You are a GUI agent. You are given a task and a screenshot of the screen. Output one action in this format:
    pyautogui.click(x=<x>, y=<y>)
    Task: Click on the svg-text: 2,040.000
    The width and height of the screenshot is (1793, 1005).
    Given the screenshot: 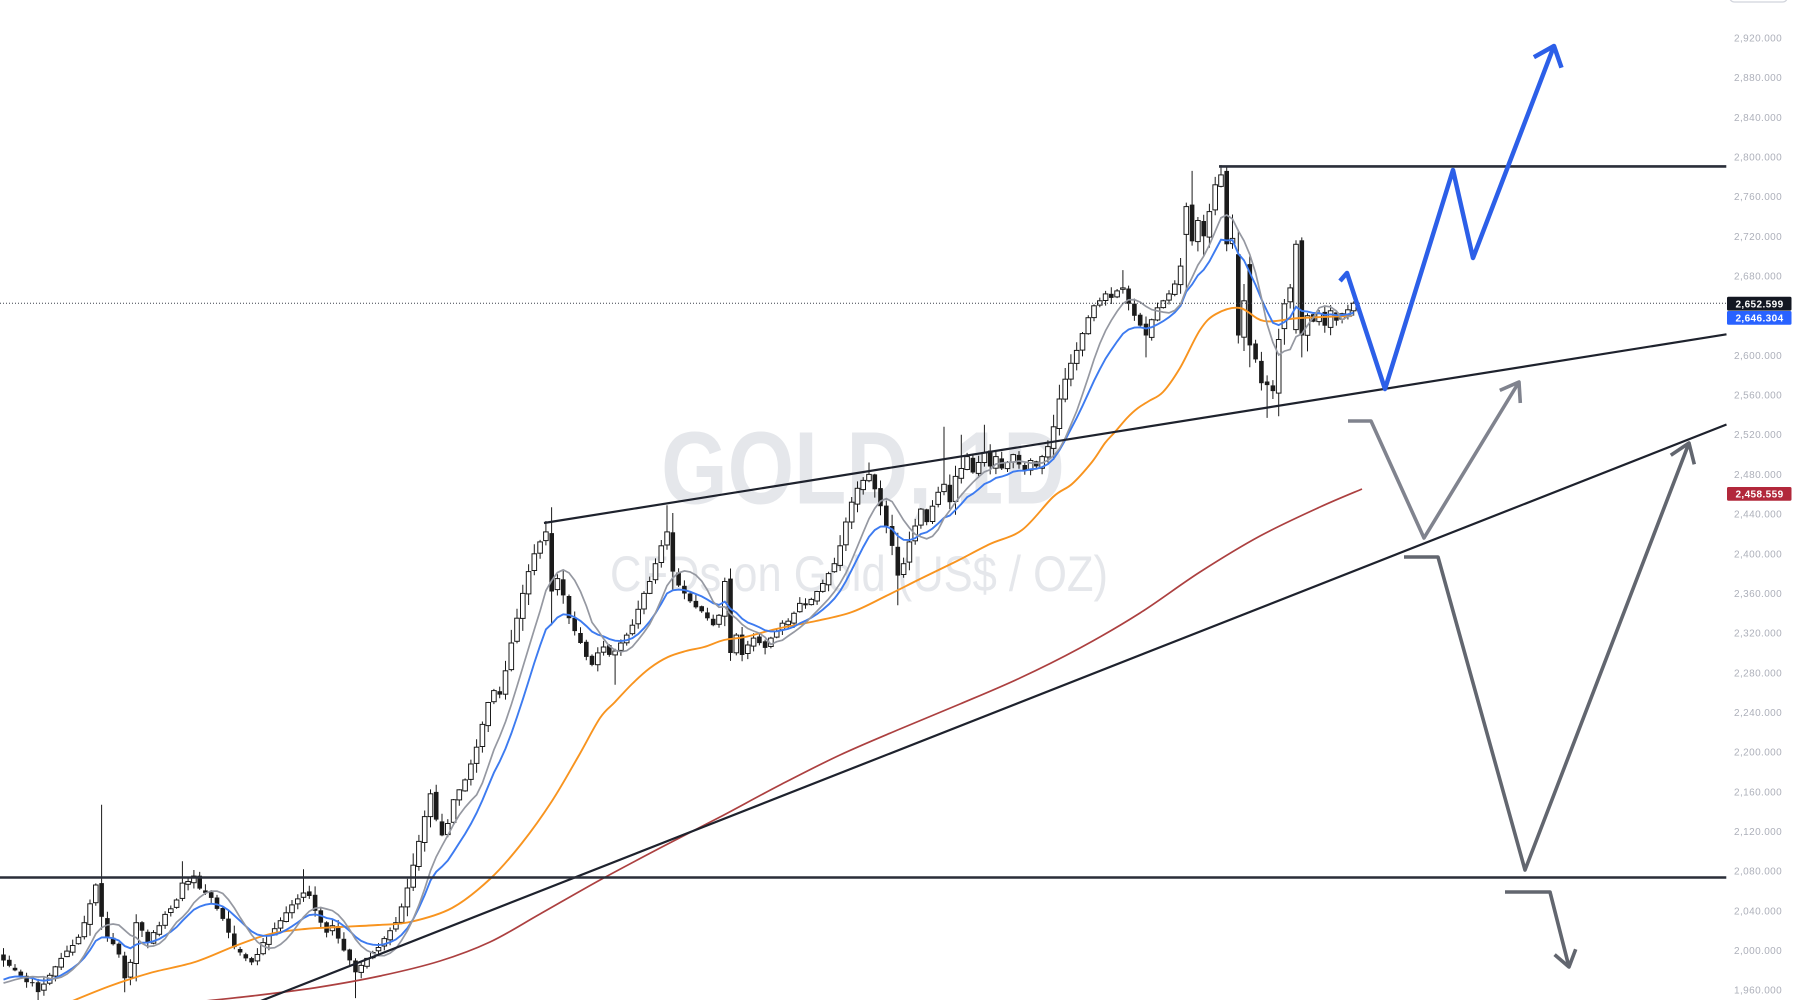 What is the action you would take?
    pyautogui.click(x=1758, y=911)
    